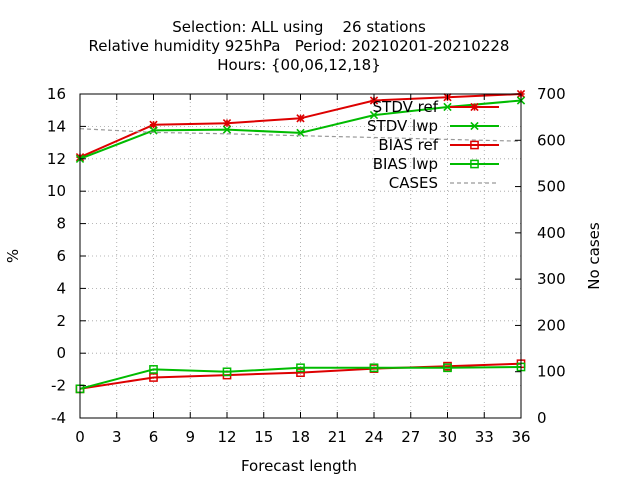  I want to click on x-tick-label: 30, so click(447, 437).